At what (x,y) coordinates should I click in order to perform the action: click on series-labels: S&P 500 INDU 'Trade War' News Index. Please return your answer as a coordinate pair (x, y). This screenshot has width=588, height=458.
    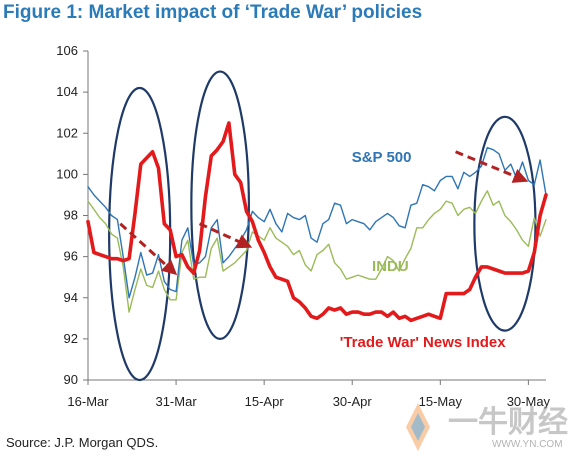
    Looking at the image, I should click on (423, 250).